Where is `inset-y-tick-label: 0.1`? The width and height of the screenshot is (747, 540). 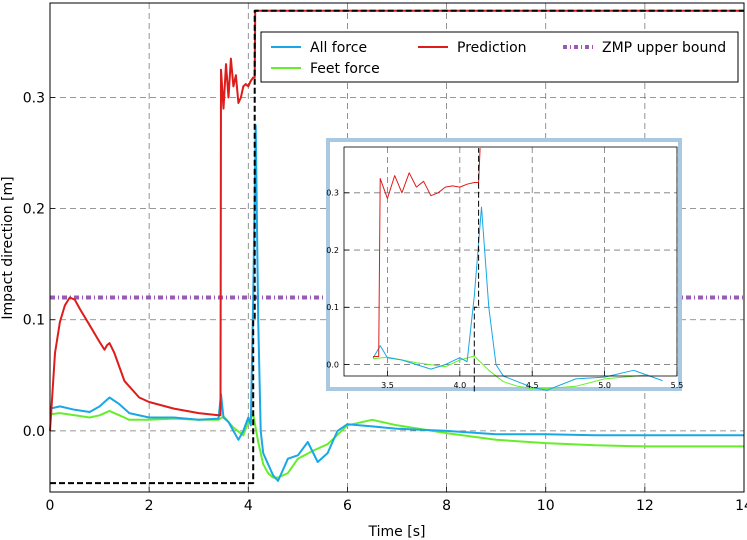
inset-y-tick-label: 0.1 is located at coordinates (332, 307).